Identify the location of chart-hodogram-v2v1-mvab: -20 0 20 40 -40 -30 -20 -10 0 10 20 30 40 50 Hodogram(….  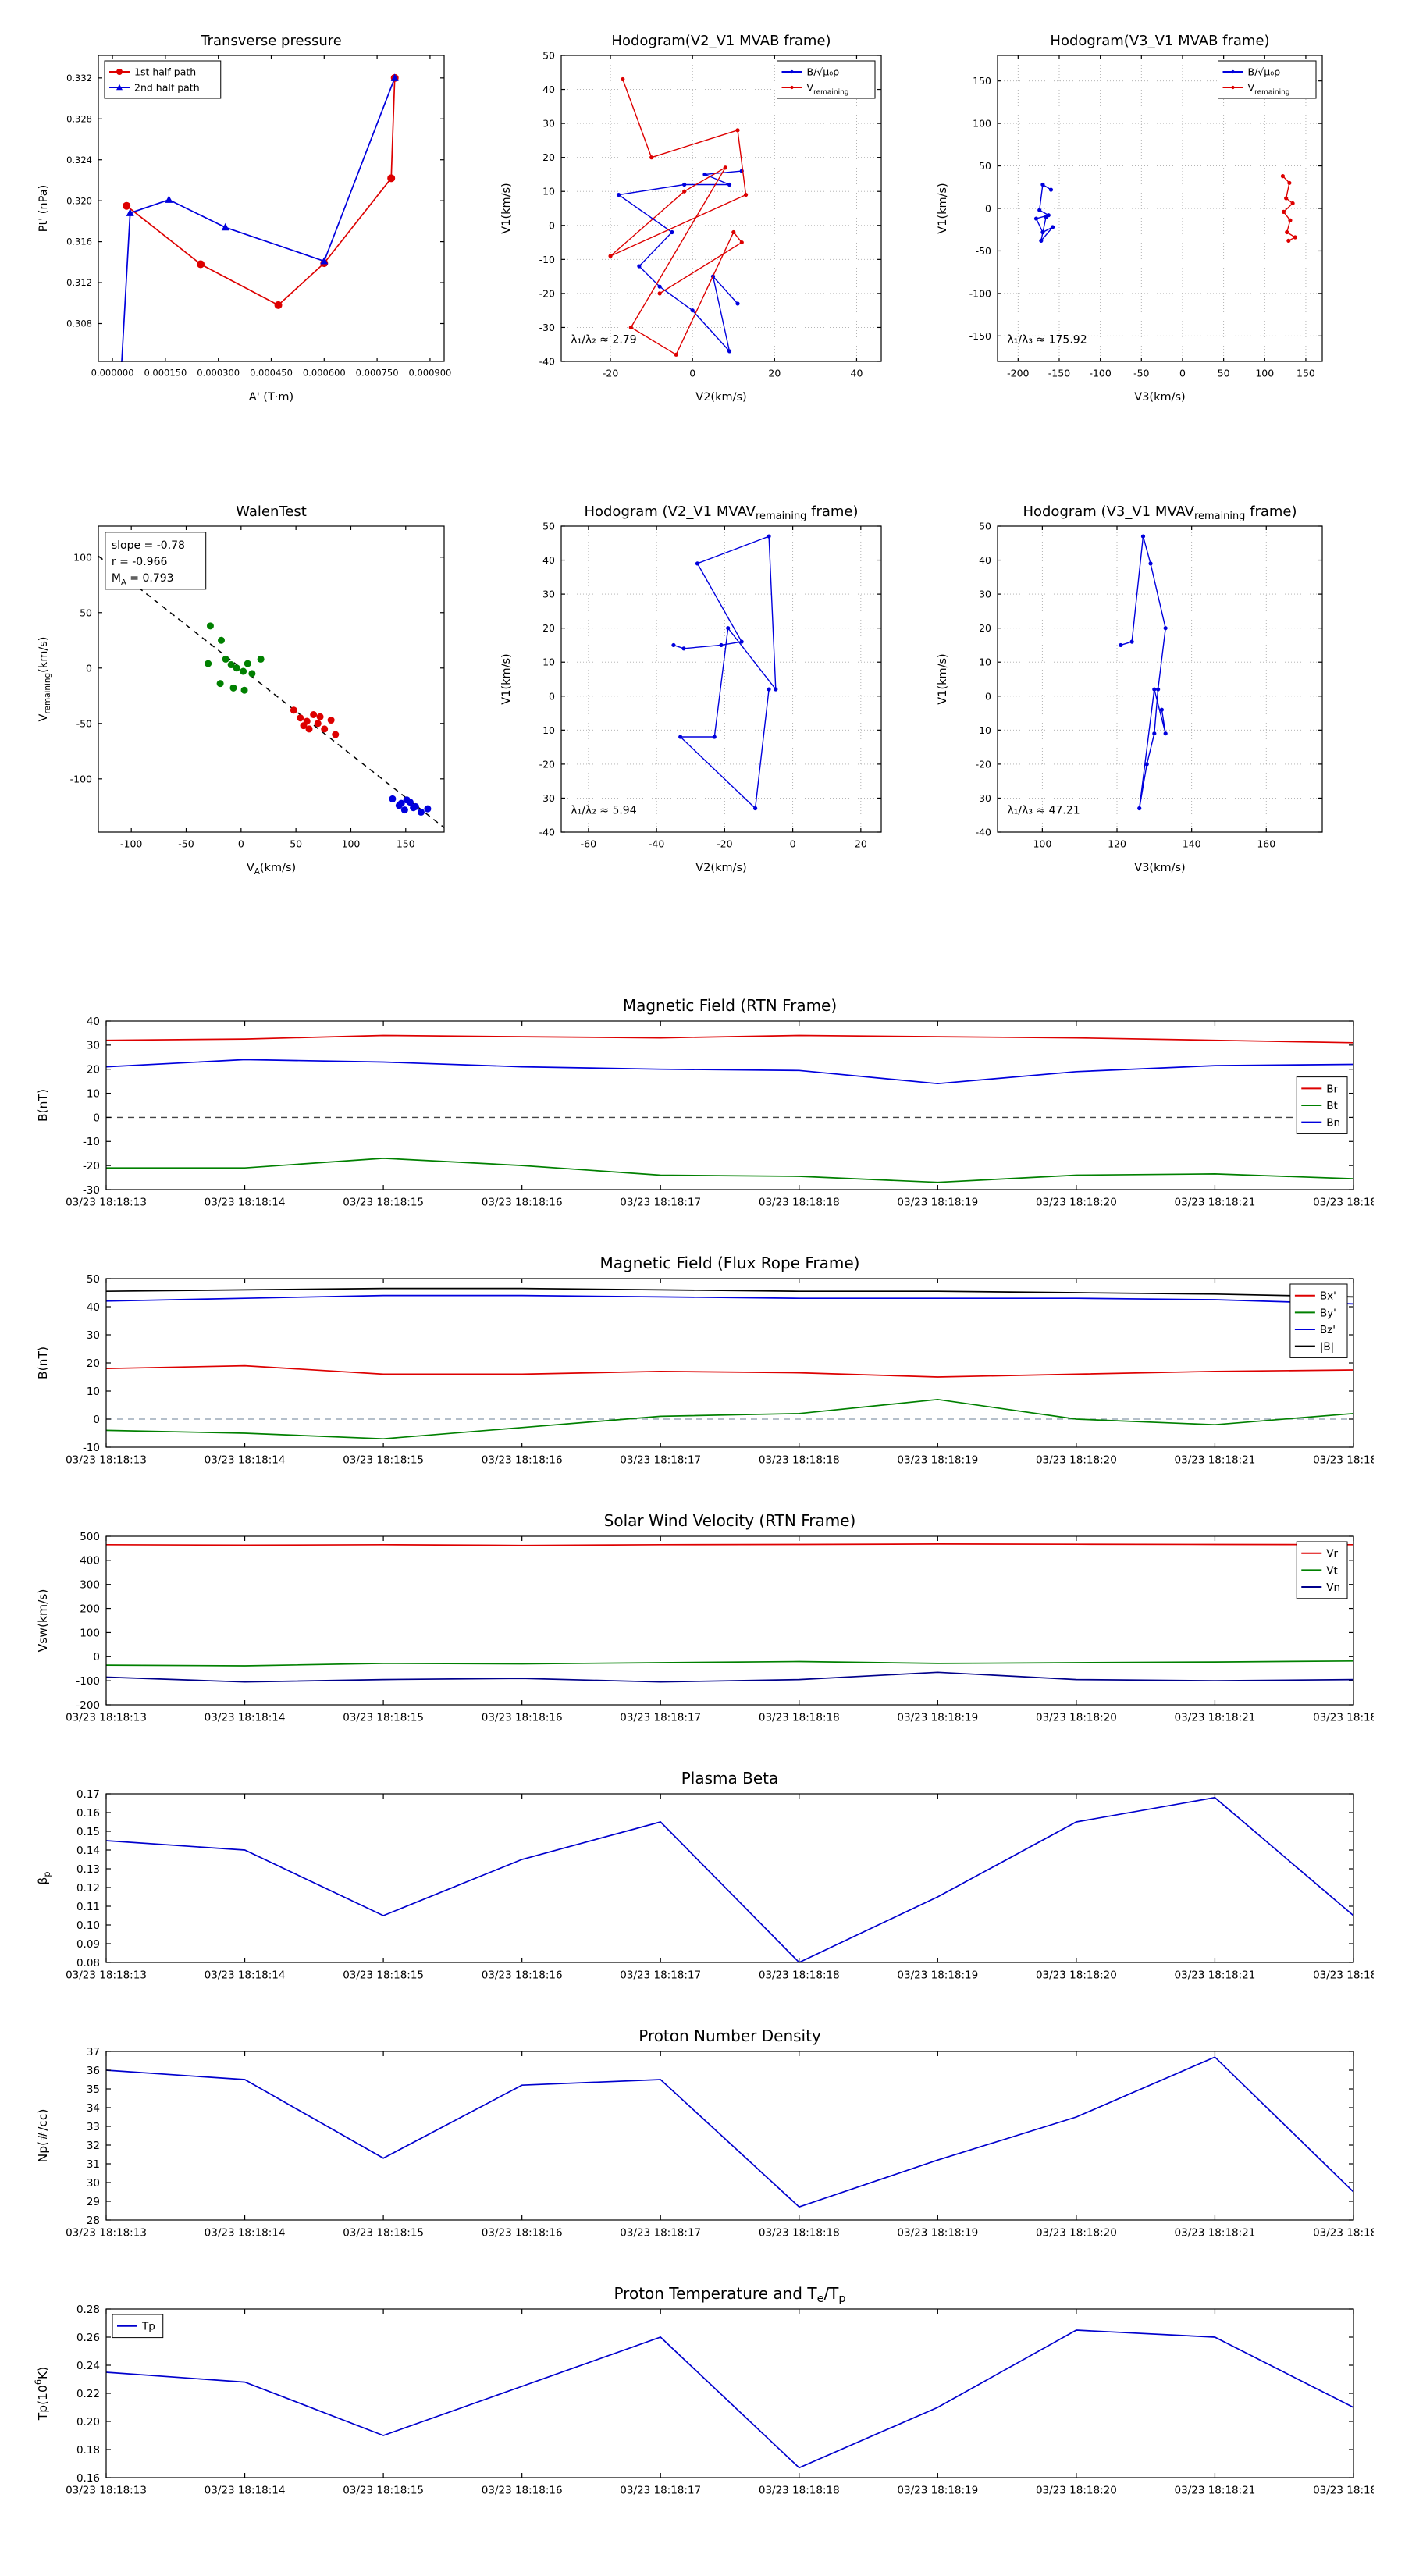
(694, 215).